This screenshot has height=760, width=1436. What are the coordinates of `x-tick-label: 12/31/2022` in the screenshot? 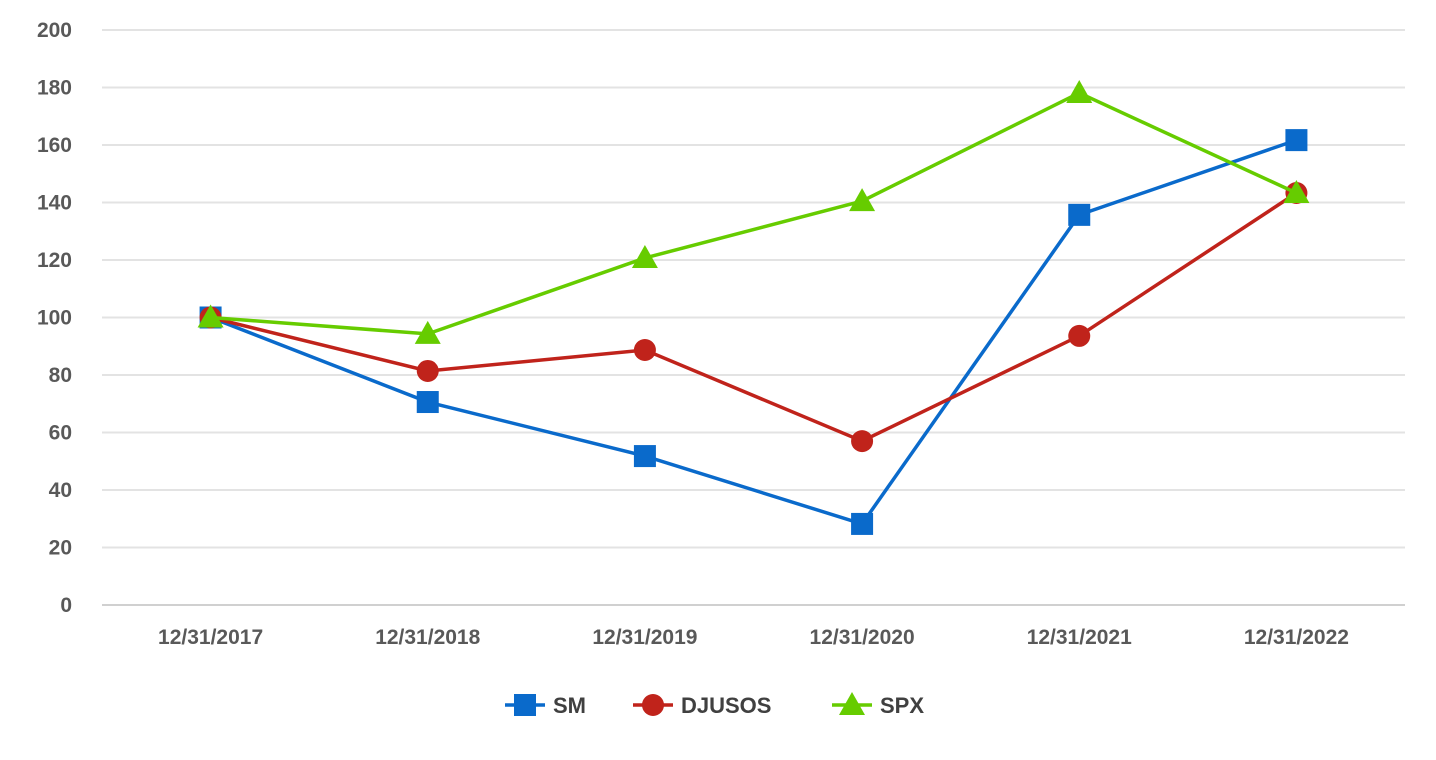 It's located at (1296, 637).